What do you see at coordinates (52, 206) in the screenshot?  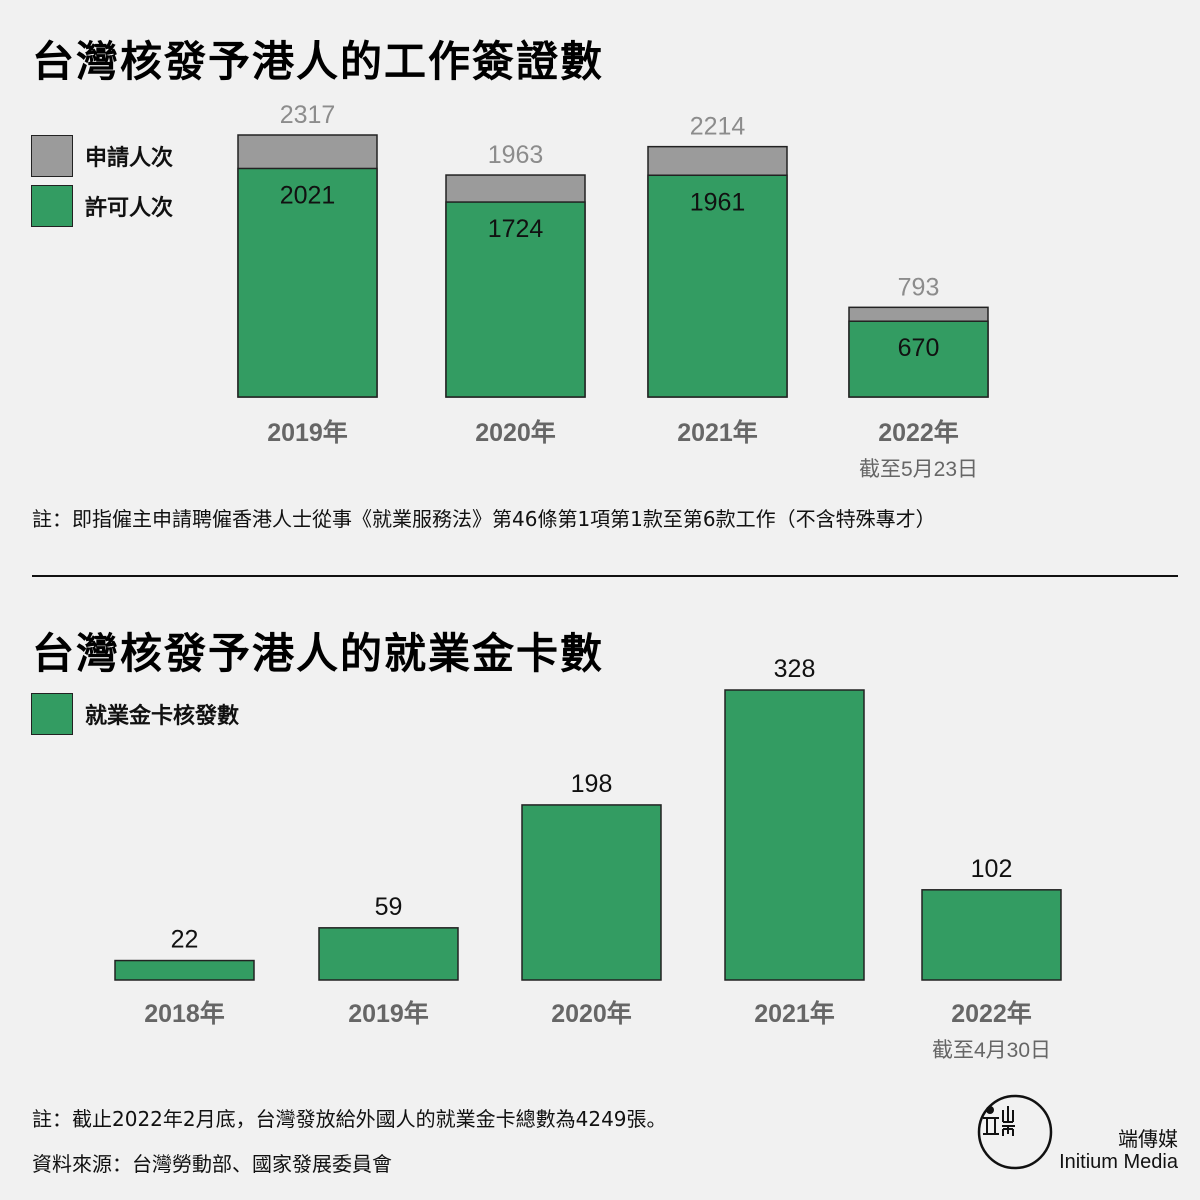 I see `legend-swatch-approved` at bounding box center [52, 206].